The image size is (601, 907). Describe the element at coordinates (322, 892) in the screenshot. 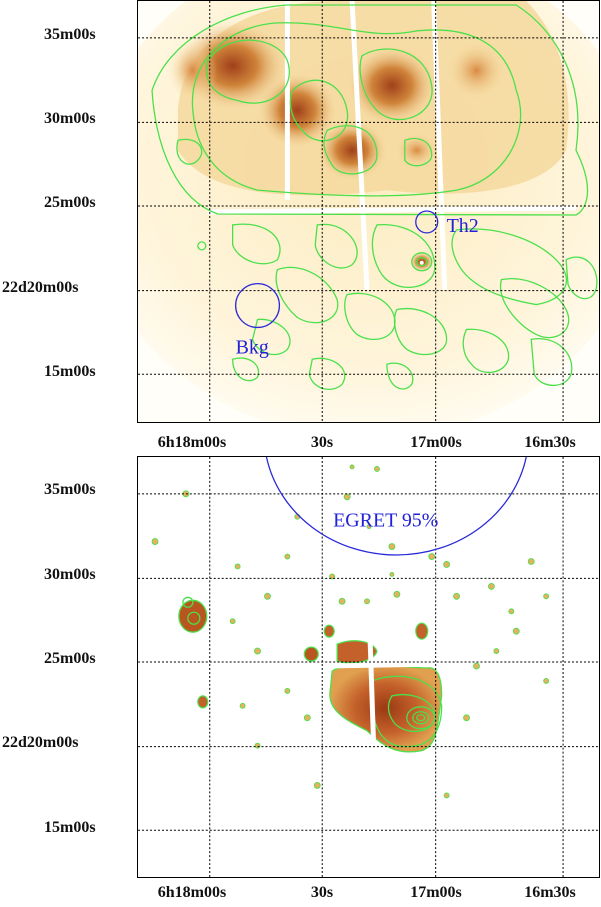

I see `bottom-x-tick: 30s` at that location.